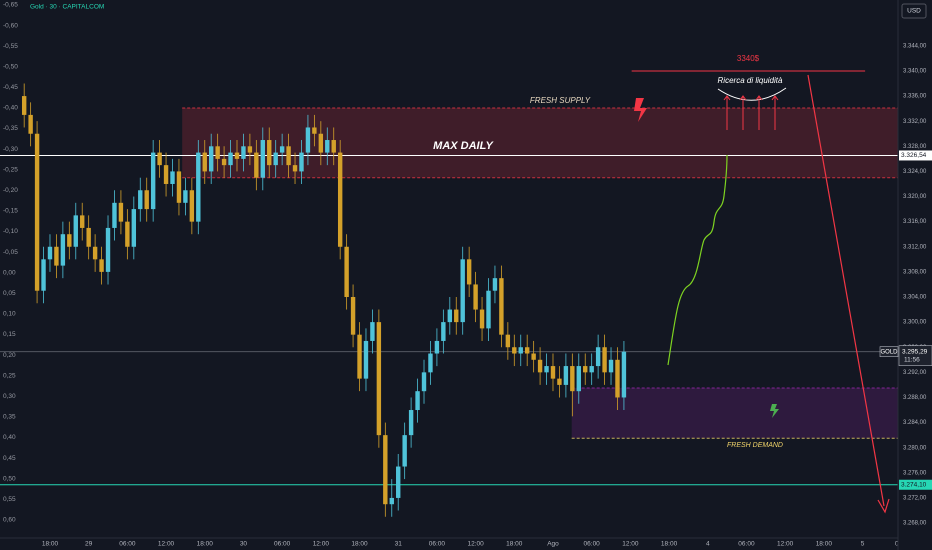  Describe the element at coordinates (67, 7) in the screenshot. I see `symbol-title: Gold · 30 · CAPITALCOM` at that location.